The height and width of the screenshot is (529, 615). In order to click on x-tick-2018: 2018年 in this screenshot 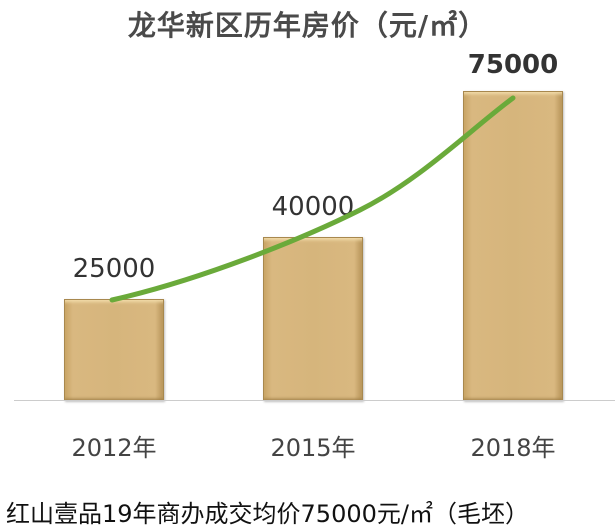, I will do `click(513, 448)`.